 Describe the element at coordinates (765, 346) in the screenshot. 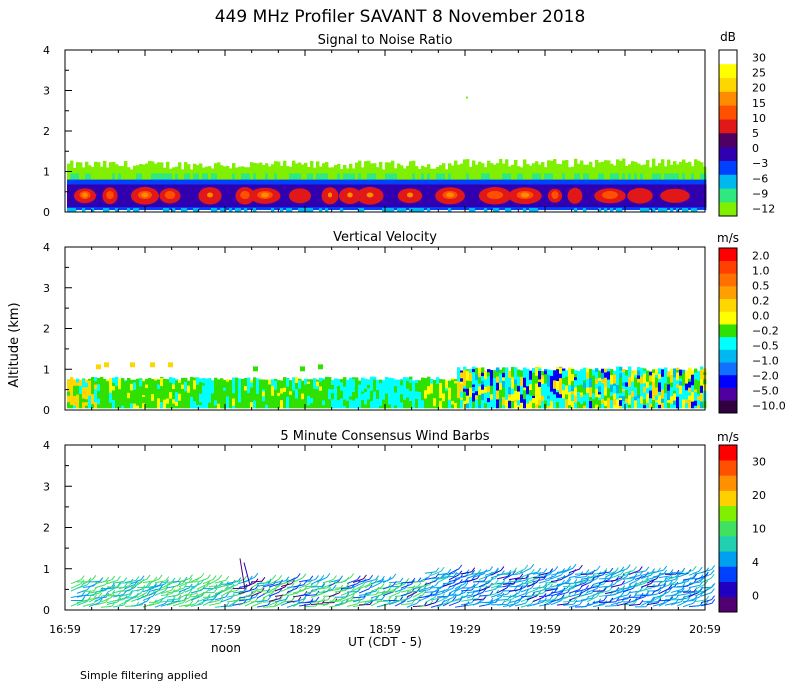

I see `colorbar-tick-label: −0.5` at that location.